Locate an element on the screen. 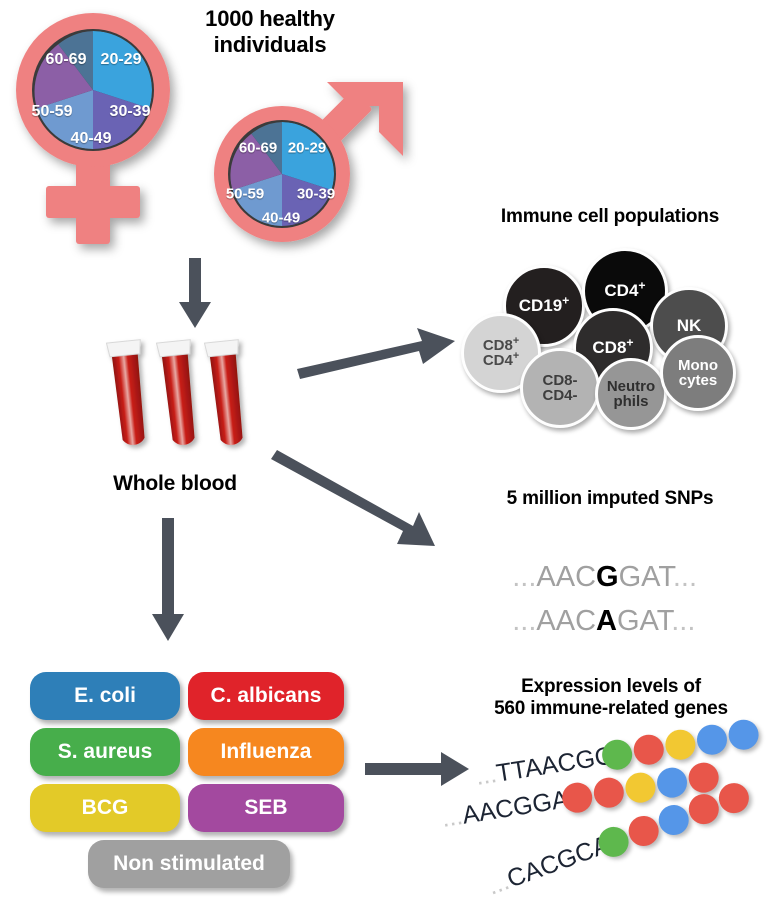  snps-title: 5 million imputed SNPs is located at coordinates (610, 498).